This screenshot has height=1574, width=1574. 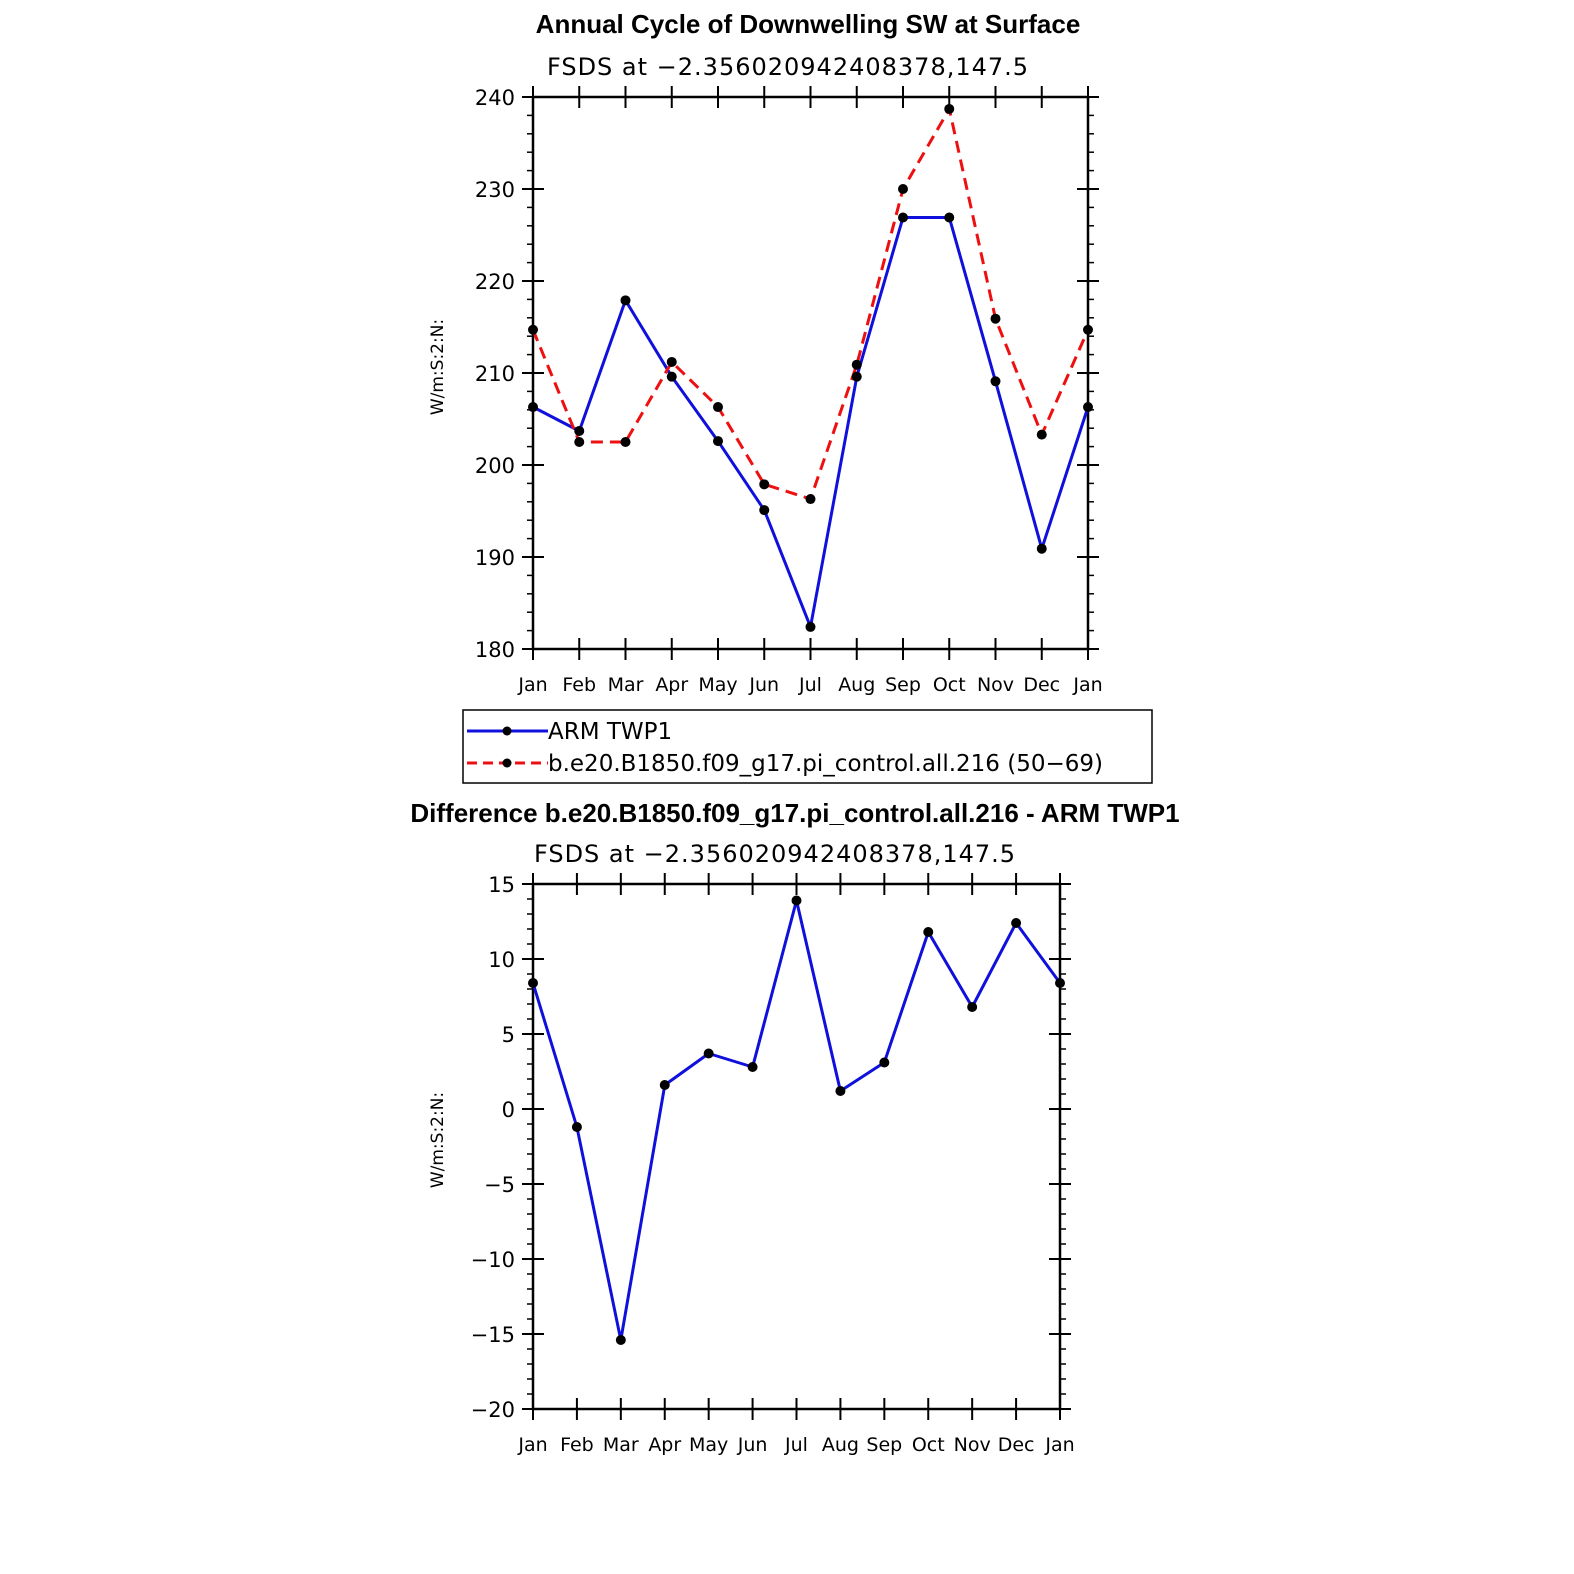 I want to click on y-tick-label: 10, so click(x=501, y=960).